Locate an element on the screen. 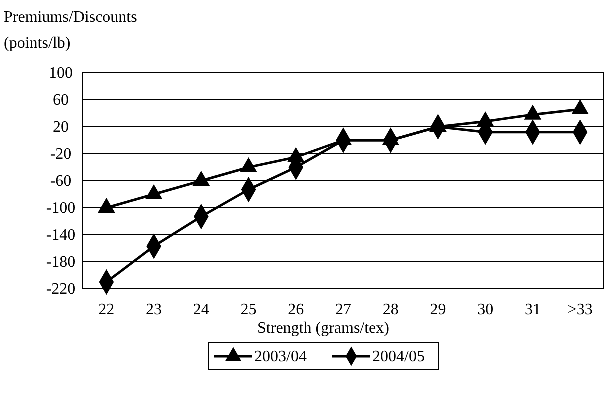  x-tick-label: 28 is located at coordinates (390, 309).